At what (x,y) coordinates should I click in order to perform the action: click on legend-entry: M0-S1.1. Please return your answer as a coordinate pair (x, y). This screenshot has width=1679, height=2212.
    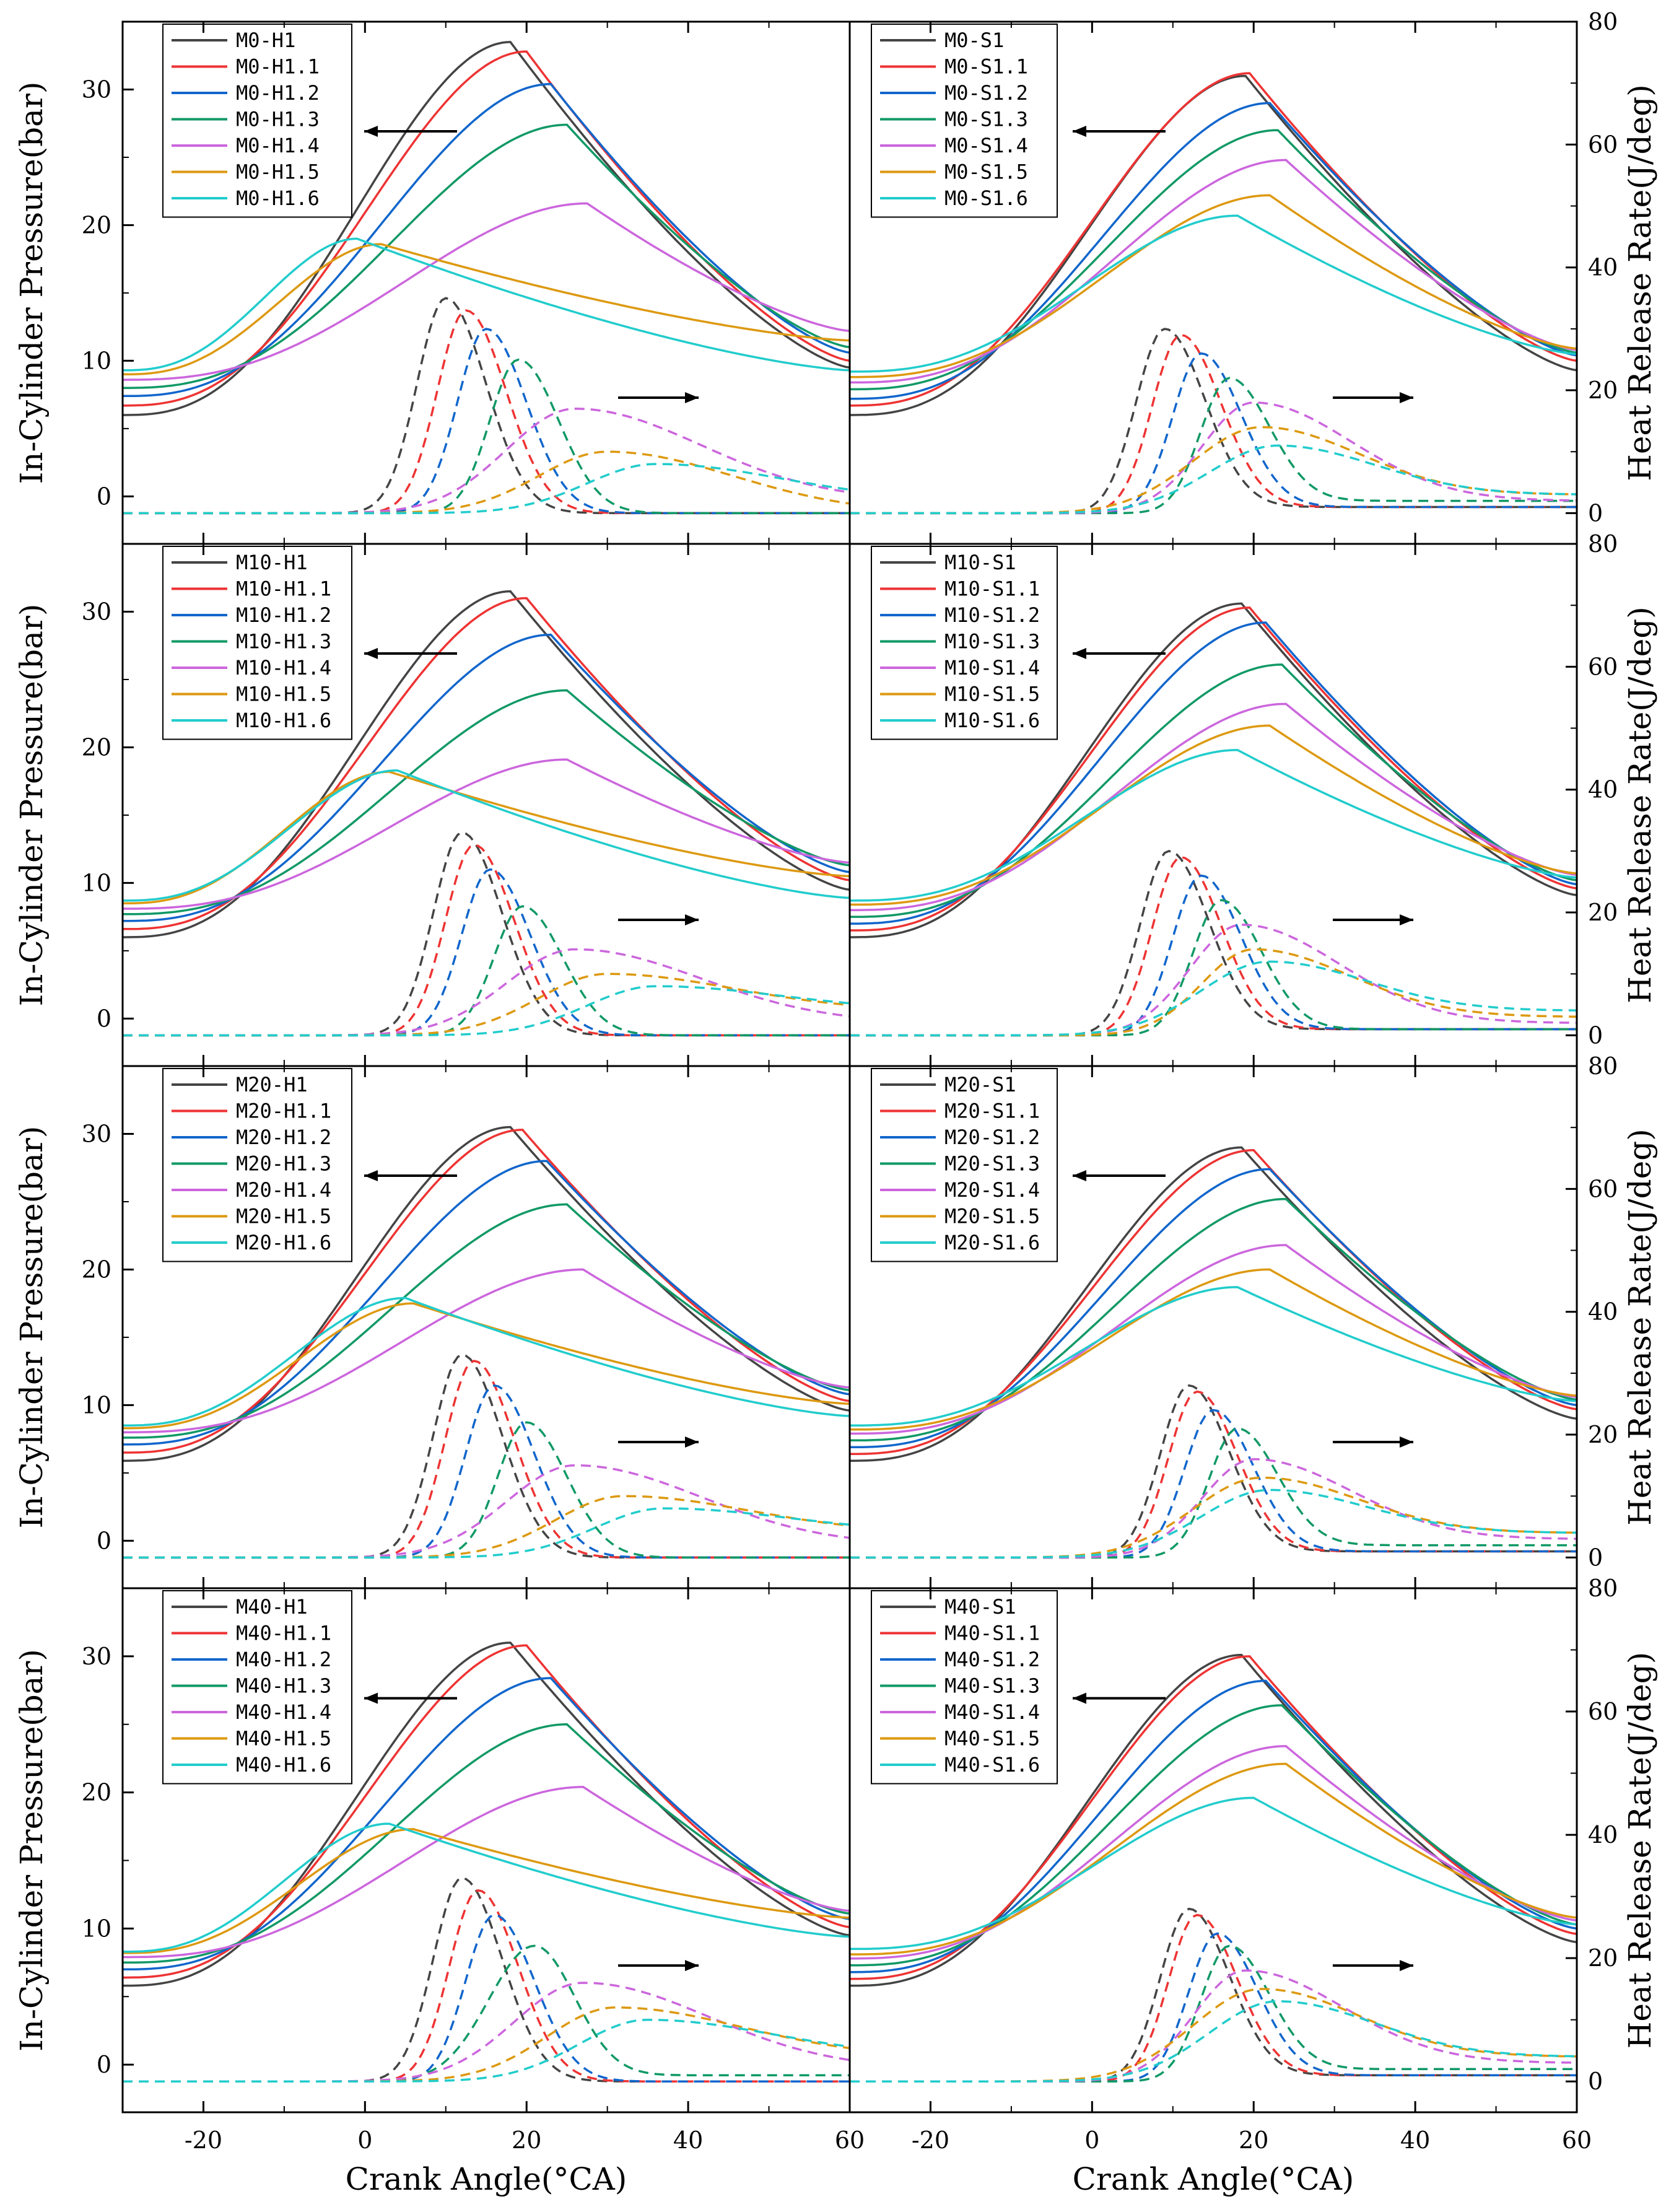
    Looking at the image, I should click on (986, 67).